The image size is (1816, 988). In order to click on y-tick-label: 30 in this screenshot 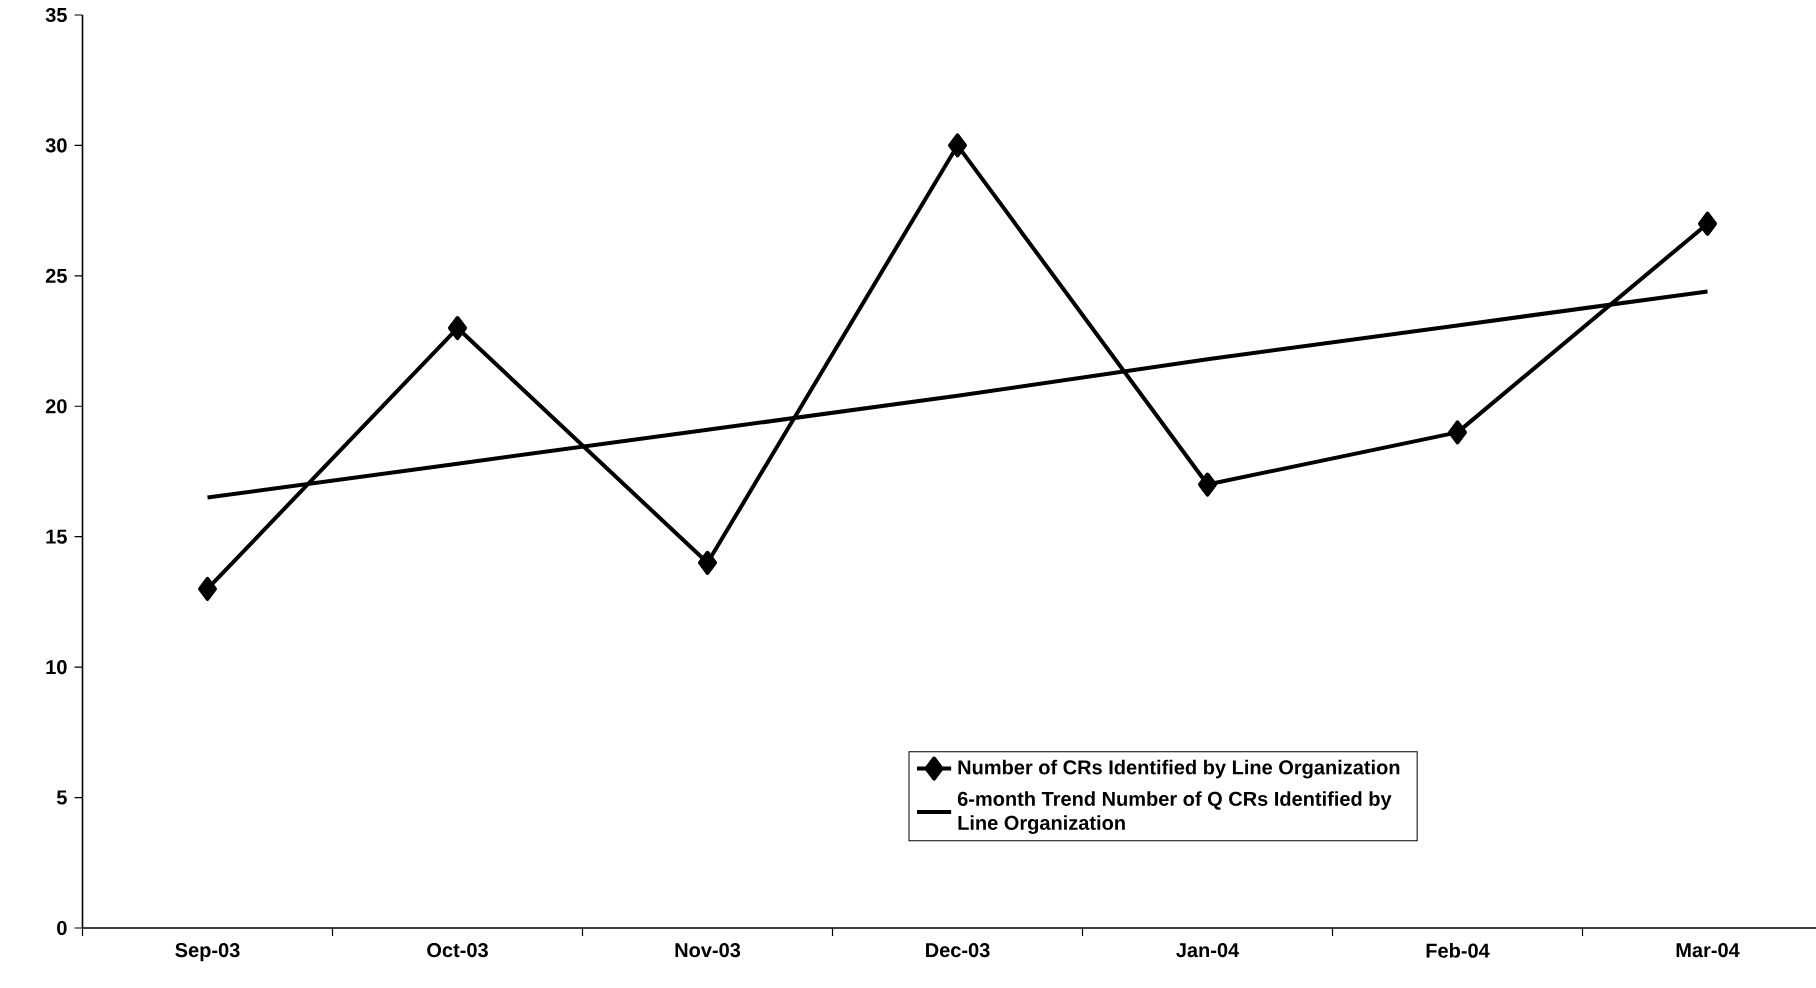, I will do `click(56, 145)`.